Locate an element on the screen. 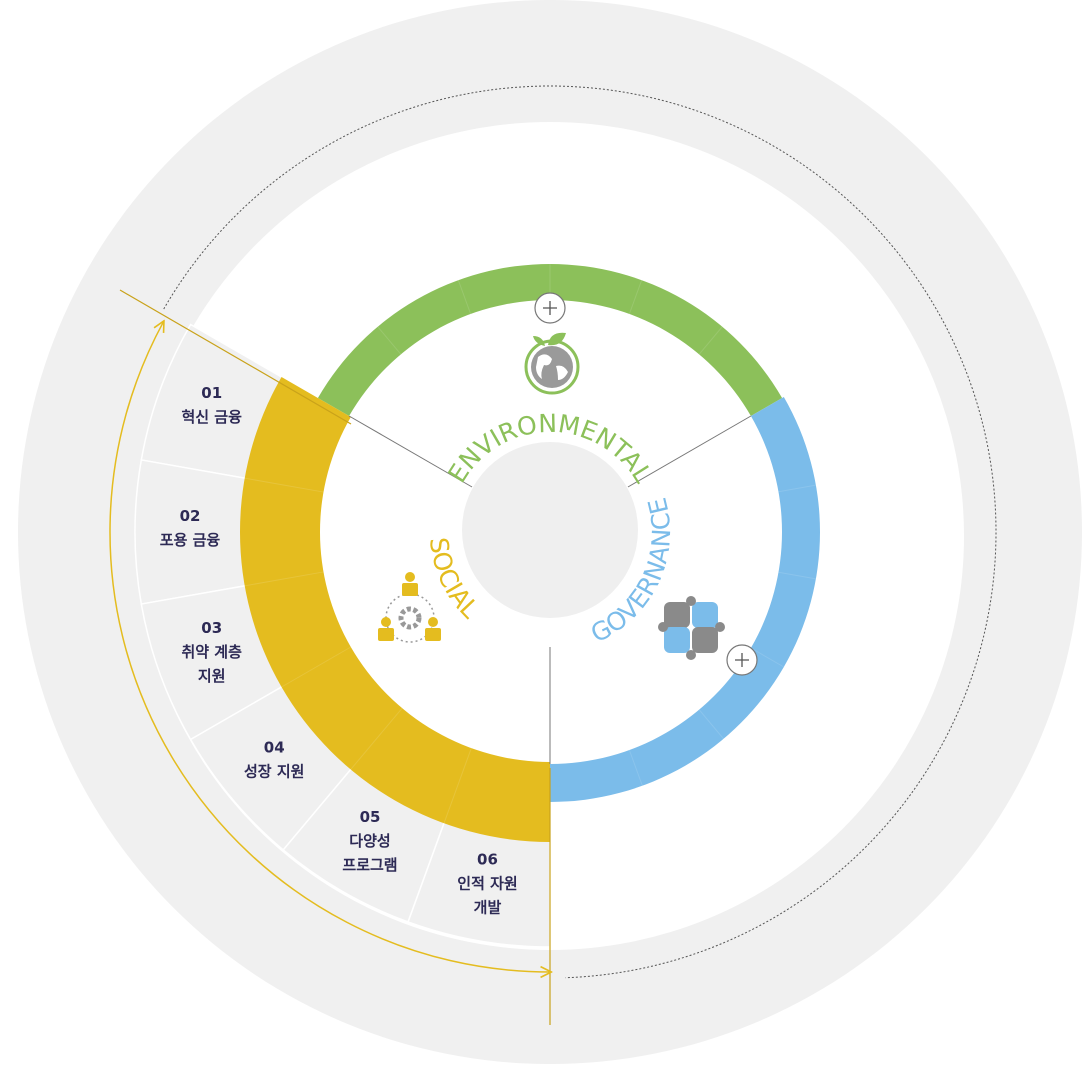 This screenshot has height=1067, width=1084. social-item-label: 혁신 금융 is located at coordinates (211, 417).